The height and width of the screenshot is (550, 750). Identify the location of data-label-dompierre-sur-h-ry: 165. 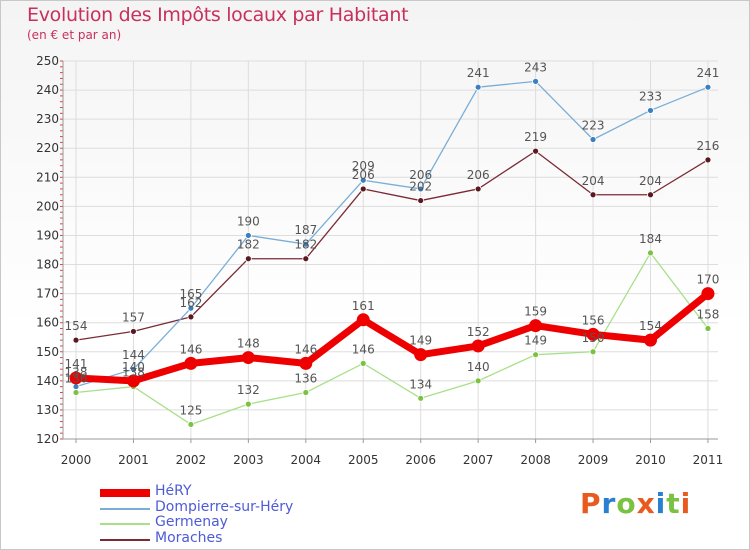
(190, 294).